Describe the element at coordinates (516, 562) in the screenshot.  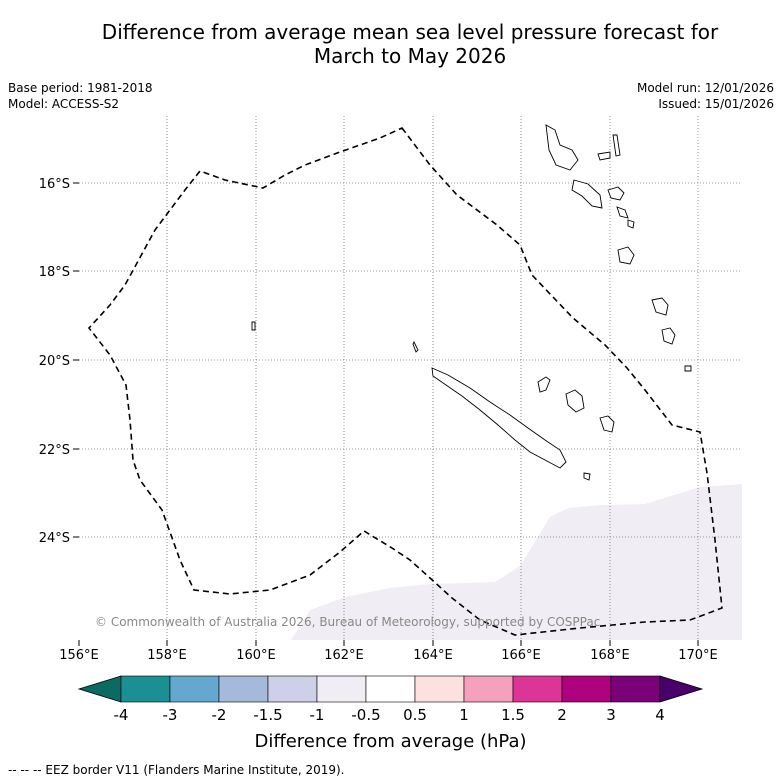
I see `anomaly-region` at that location.